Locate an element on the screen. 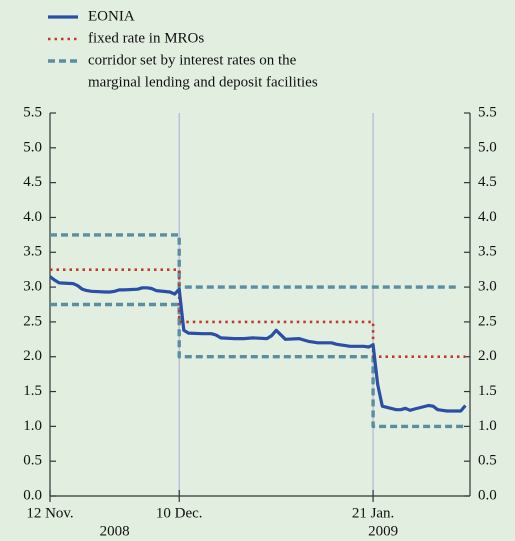 Image resolution: width=515 pixels, height=541 pixels. y2-tick-label: 4.0 is located at coordinates (487, 217).